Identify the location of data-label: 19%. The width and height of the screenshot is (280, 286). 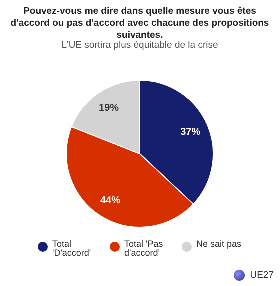
(109, 108).